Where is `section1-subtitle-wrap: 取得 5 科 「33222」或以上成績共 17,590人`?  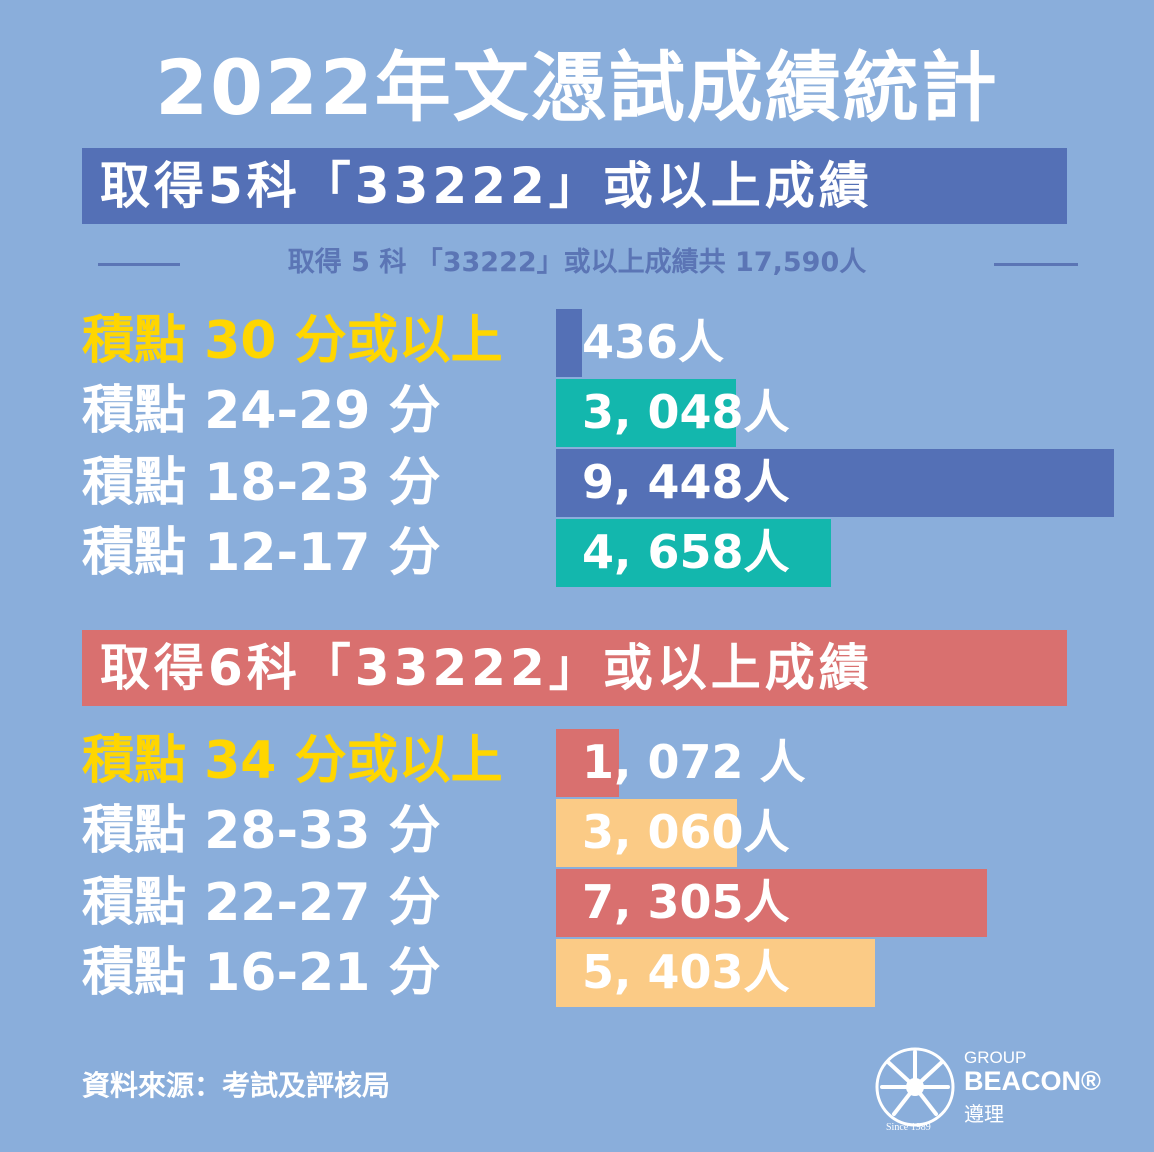 section1-subtitle-wrap: 取得 5 科 「33222」或以上成績共 17,590人 is located at coordinates (577, 263).